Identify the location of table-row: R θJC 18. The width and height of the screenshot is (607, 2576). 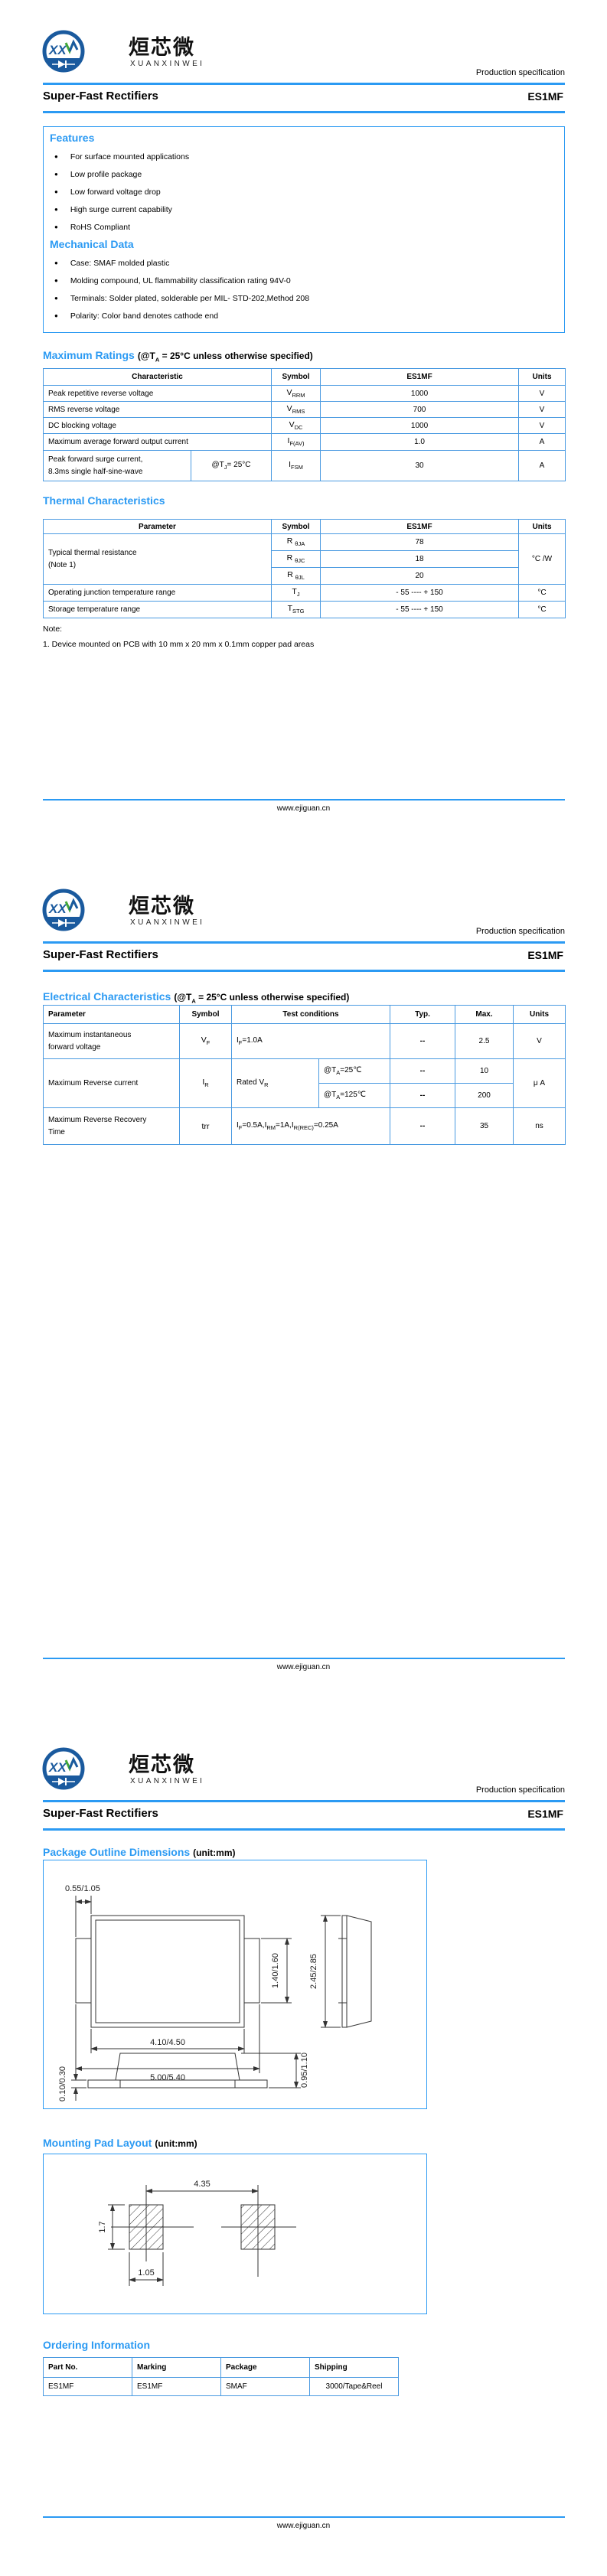
(305, 559).